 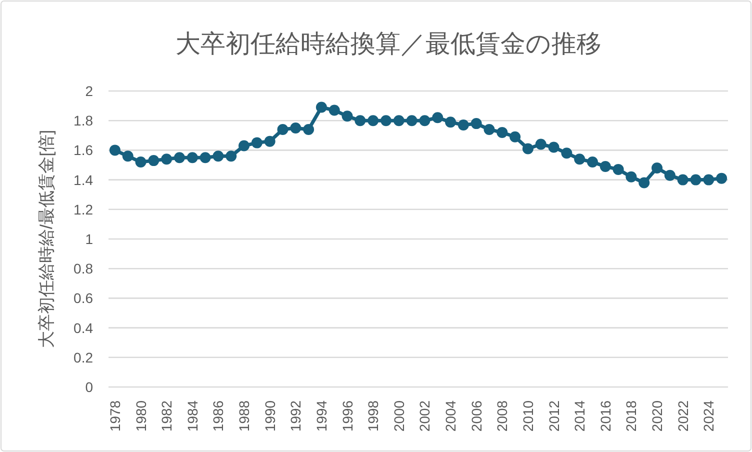 What do you see at coordinates (708, 416) in the screenshot?
I see `x-tick-label: 2024` at bounding box center [708, 416].